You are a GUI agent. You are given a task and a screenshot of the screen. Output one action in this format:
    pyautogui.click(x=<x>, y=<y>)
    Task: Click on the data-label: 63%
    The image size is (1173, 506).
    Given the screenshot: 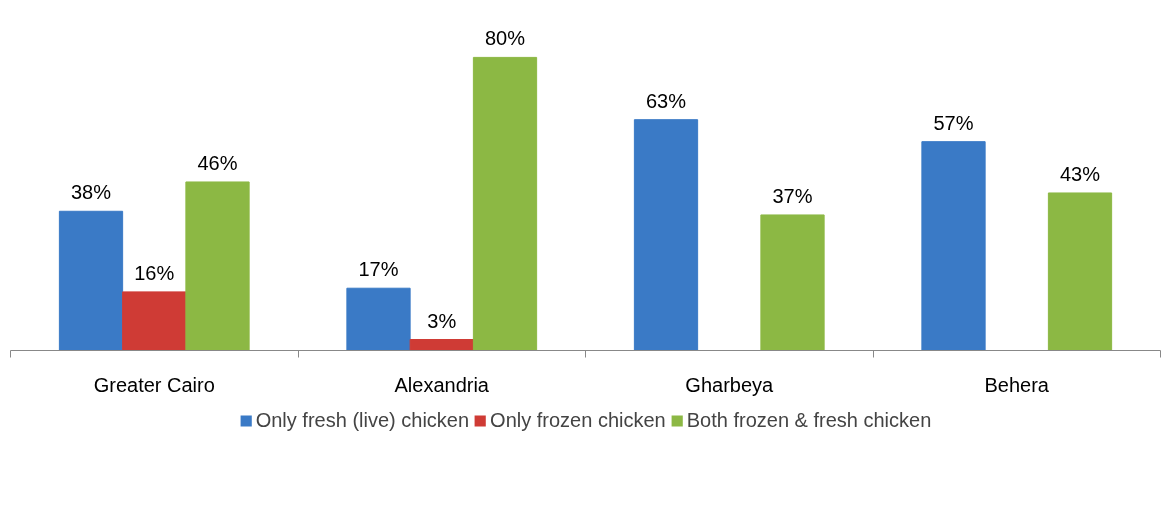 What is the action you would take?
    pyautogui.click(x=666, y=100)
    